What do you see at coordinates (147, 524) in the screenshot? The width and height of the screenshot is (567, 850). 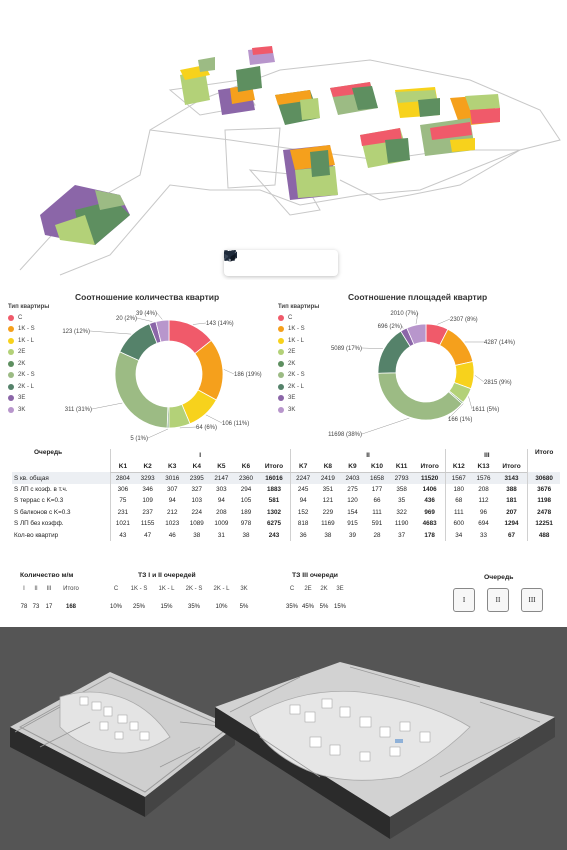 I see `table-cell: 1155` at bounding box center [147, 524].